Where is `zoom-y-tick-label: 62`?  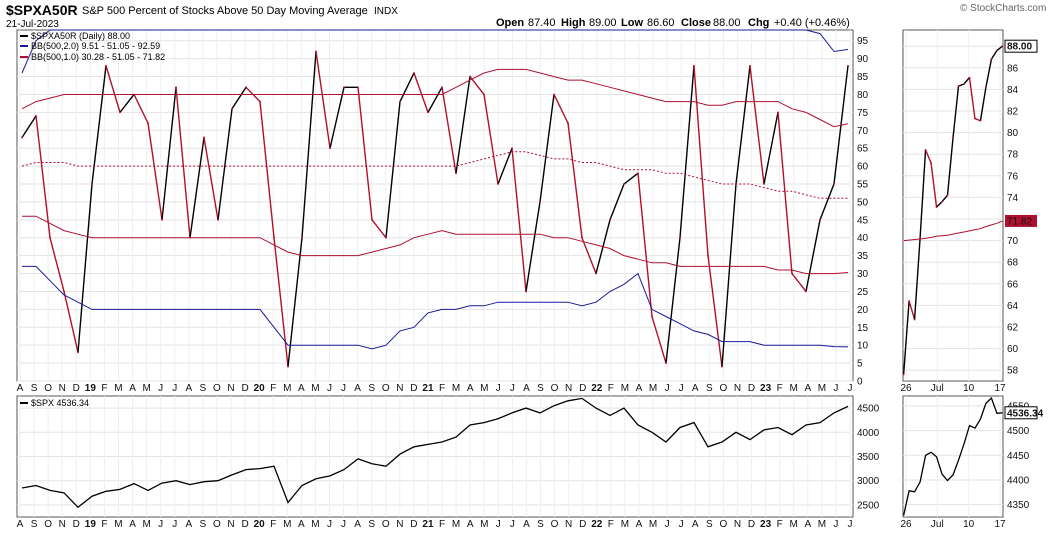
zoom-y-tick-label: 62 is located at coordinates (1013, 328).